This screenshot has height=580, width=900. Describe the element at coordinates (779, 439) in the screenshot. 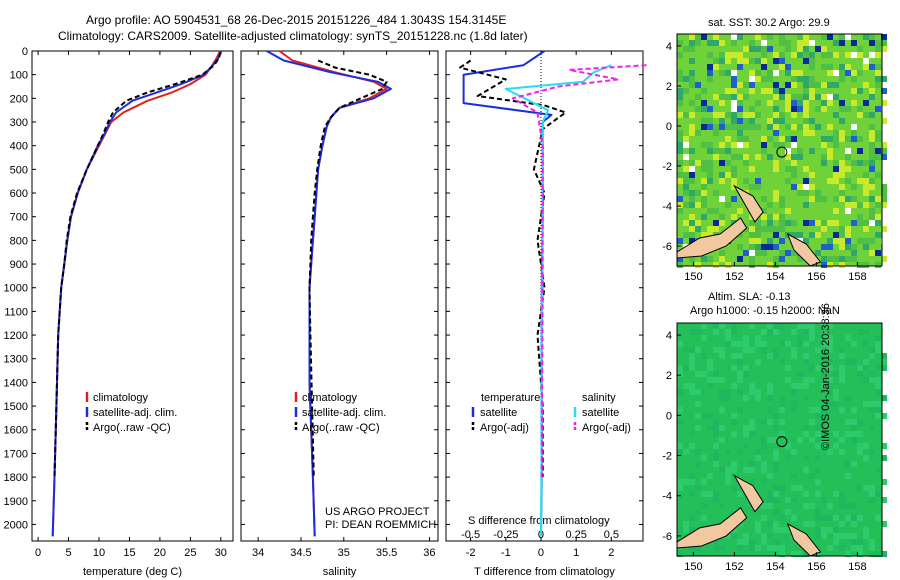

I see `sla-map-frame` at that location.